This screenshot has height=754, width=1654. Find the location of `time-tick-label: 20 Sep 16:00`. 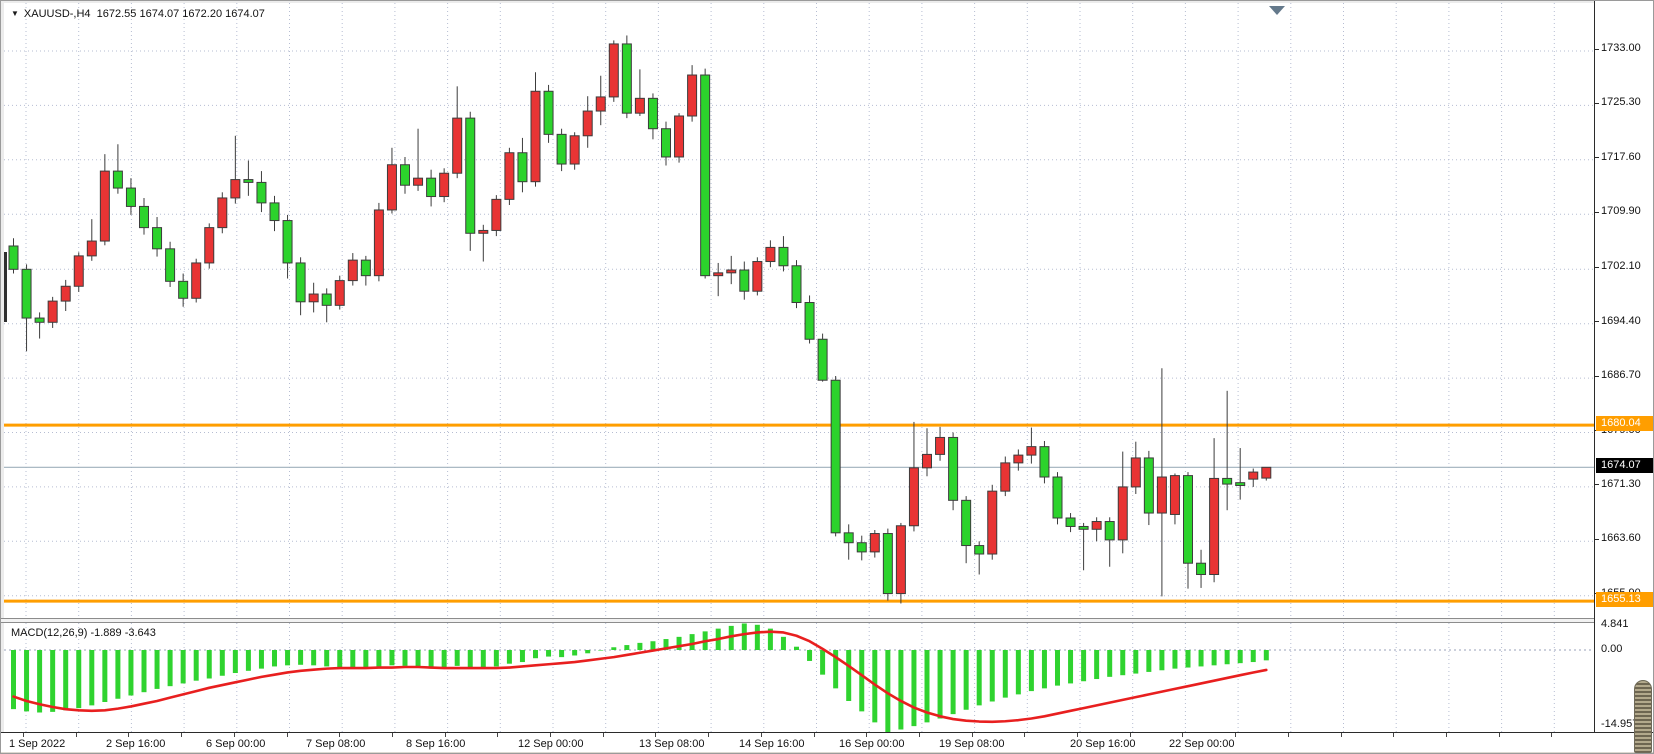

time-tick-label: 20 Sep 16:00 is located at coordinates (1103, 744).